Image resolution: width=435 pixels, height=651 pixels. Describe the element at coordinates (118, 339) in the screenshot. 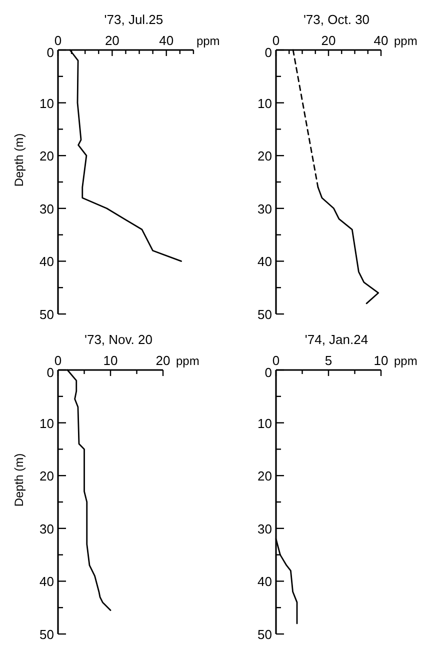

I see `chart-title: '73, Nov. 20` at that location.